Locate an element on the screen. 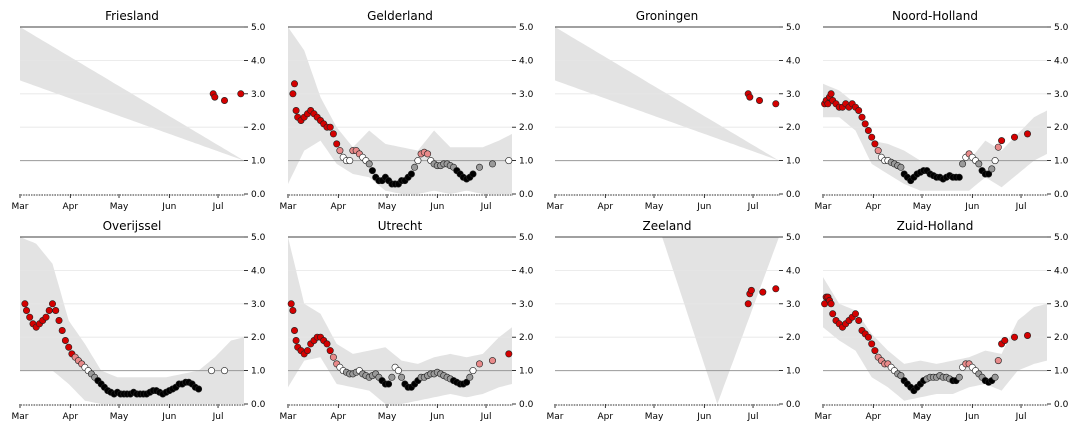 The width and height of the screenshot is (1080, 432). panel-title: Gelderland is located at coordinates (400, 16).